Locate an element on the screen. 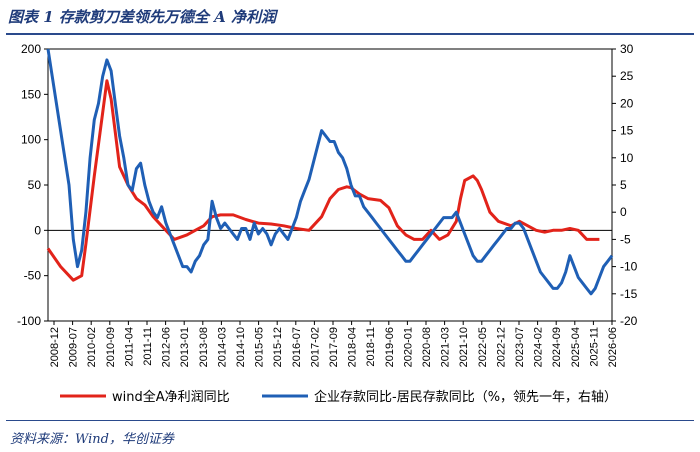  left-tick-label: 100 is located at coordinates (31, 140).